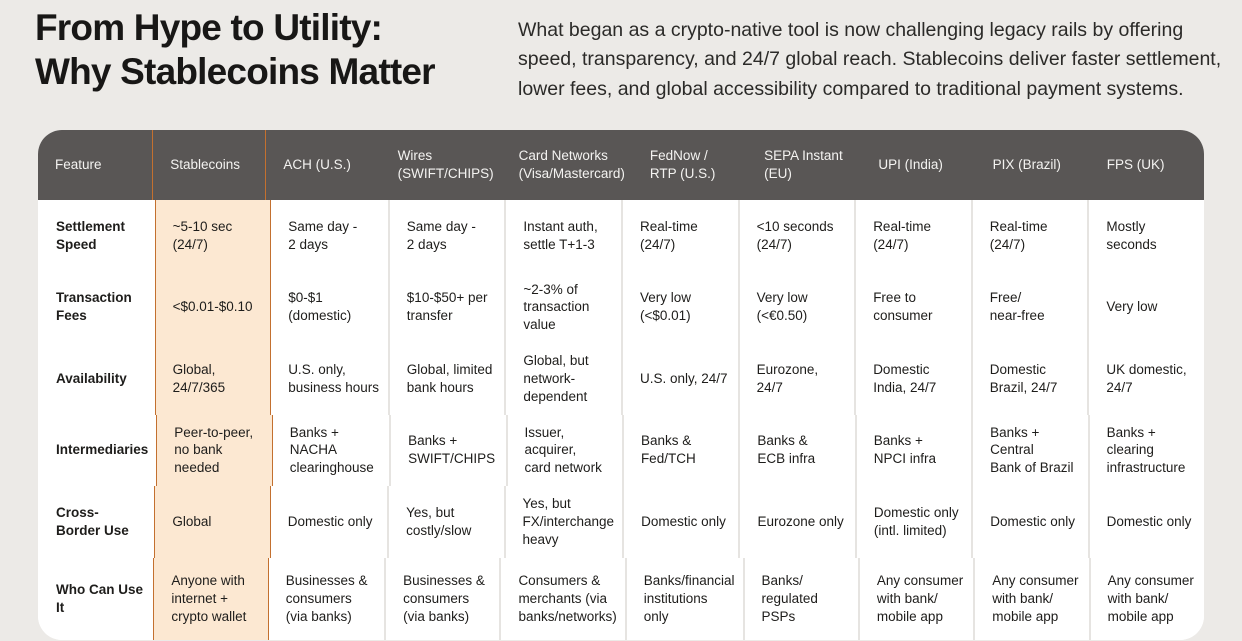 The height and width of the screenshot is (641, 1242). I want to click on table-cell: Banks & ECB infra, so click(796, 450).